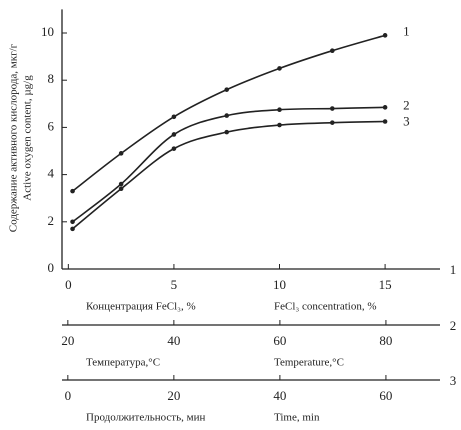 The height and width of the screenshot is (430, 461). What do you see at coordinates (28, 138) in the screenshot?
I see `y-axis-label: Active oxygen content, µg/g` at bounding box center [28, 138].